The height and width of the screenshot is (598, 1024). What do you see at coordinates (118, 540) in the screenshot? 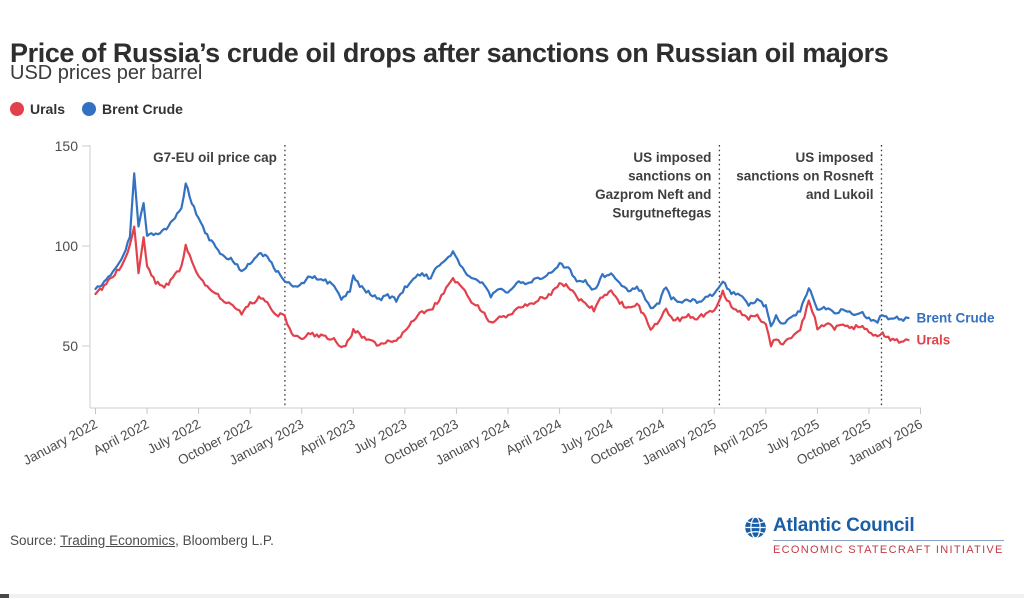
I see `trading-economics-link: Trading Economics` at bounding box center [118, 540].